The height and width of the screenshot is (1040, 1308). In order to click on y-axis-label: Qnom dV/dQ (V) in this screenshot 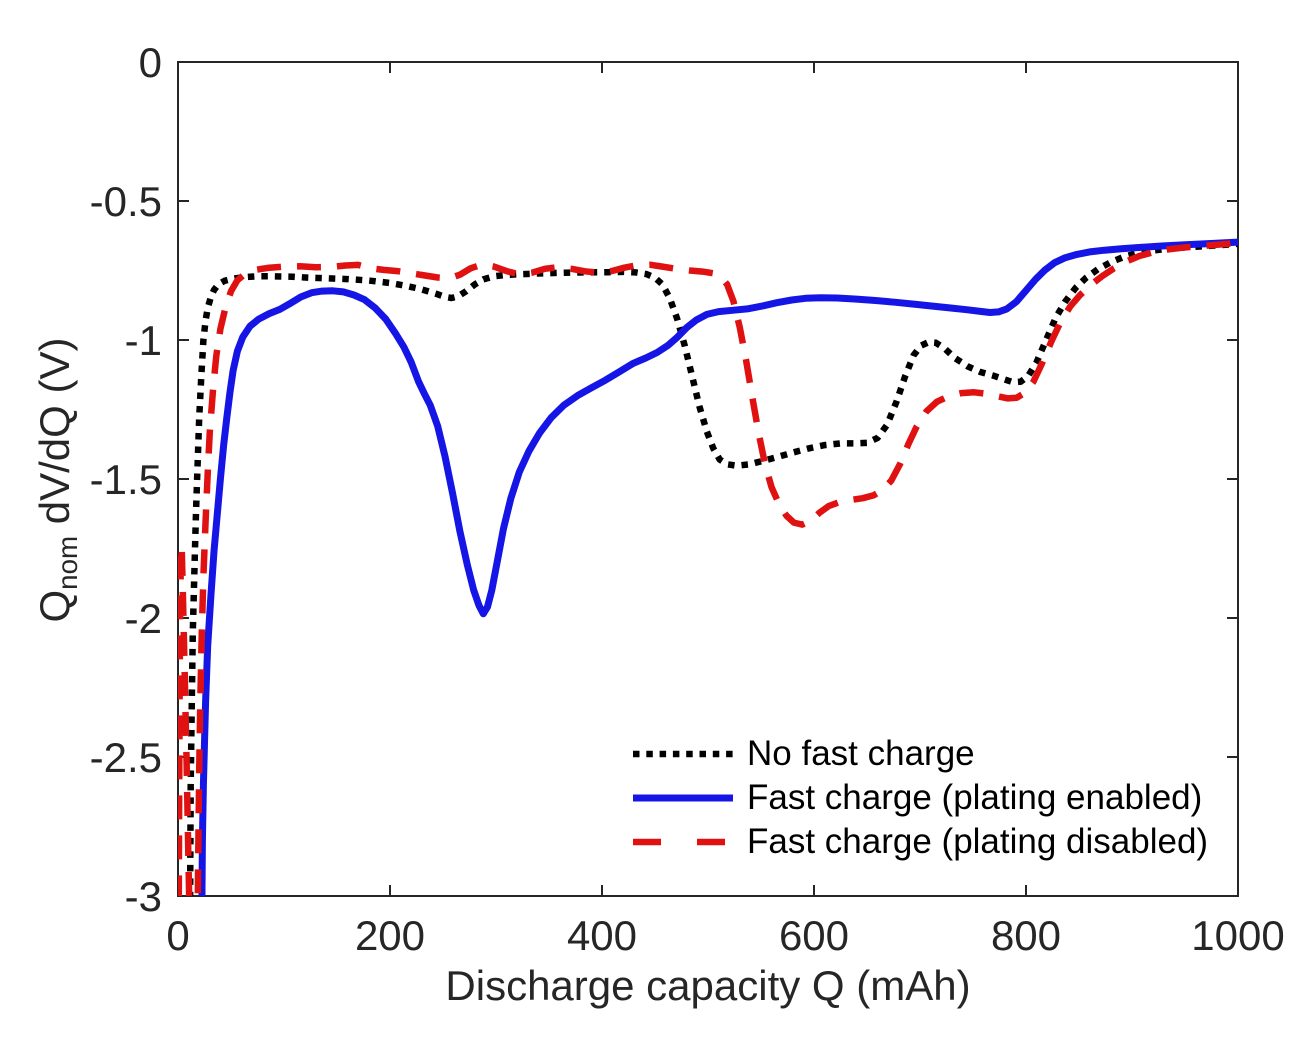, I will do `click(55, 480)`.